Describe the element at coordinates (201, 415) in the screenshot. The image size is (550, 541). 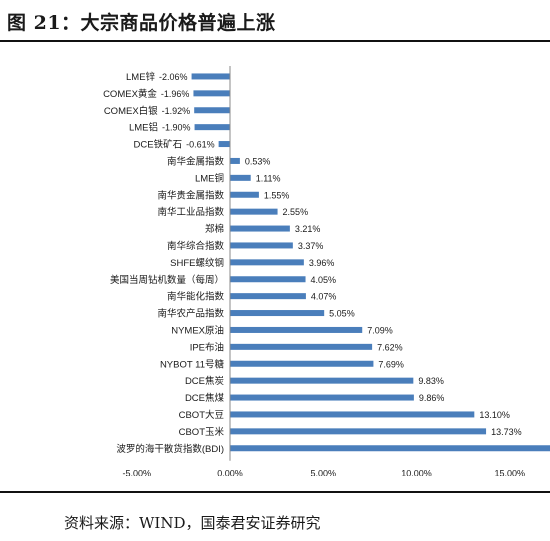
I see `category-label: CBOT大豆` at that location.